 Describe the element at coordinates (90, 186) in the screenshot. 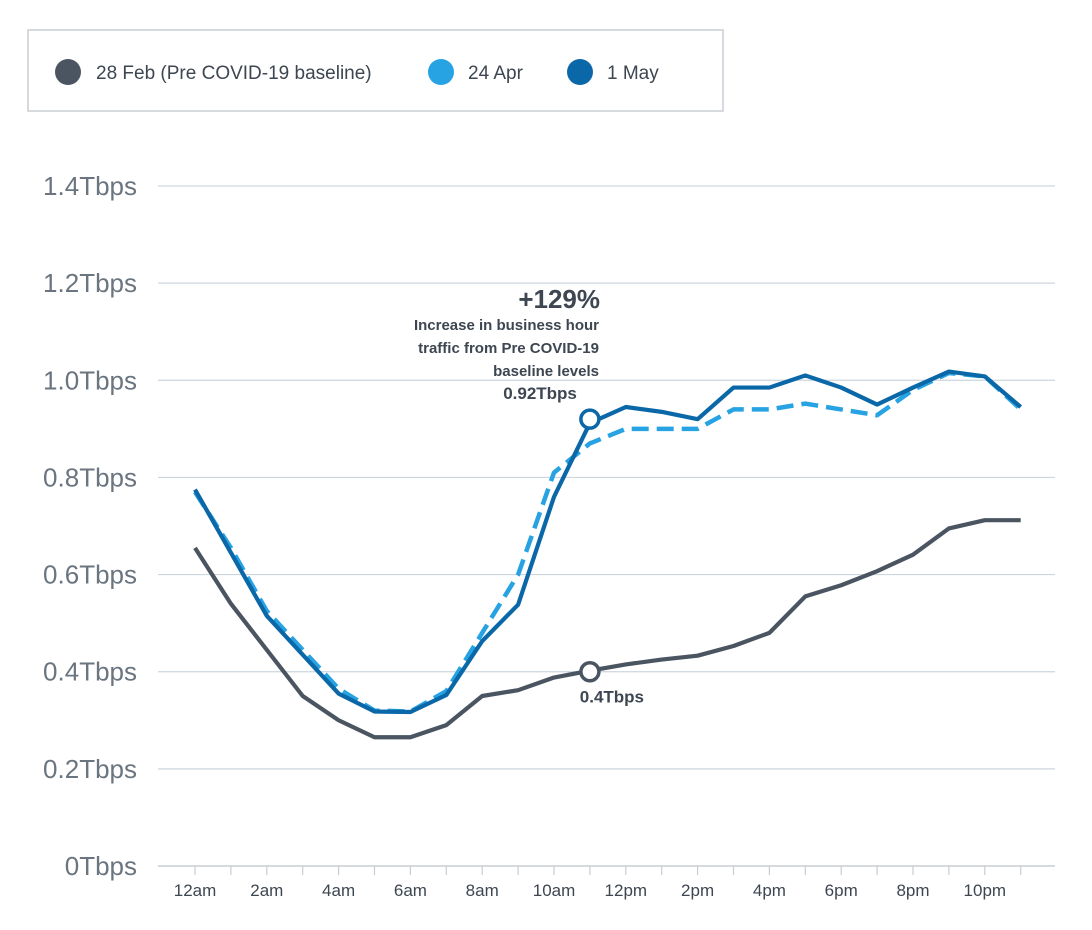

I see `y-tick-label: 1.4Tbps` at that location.